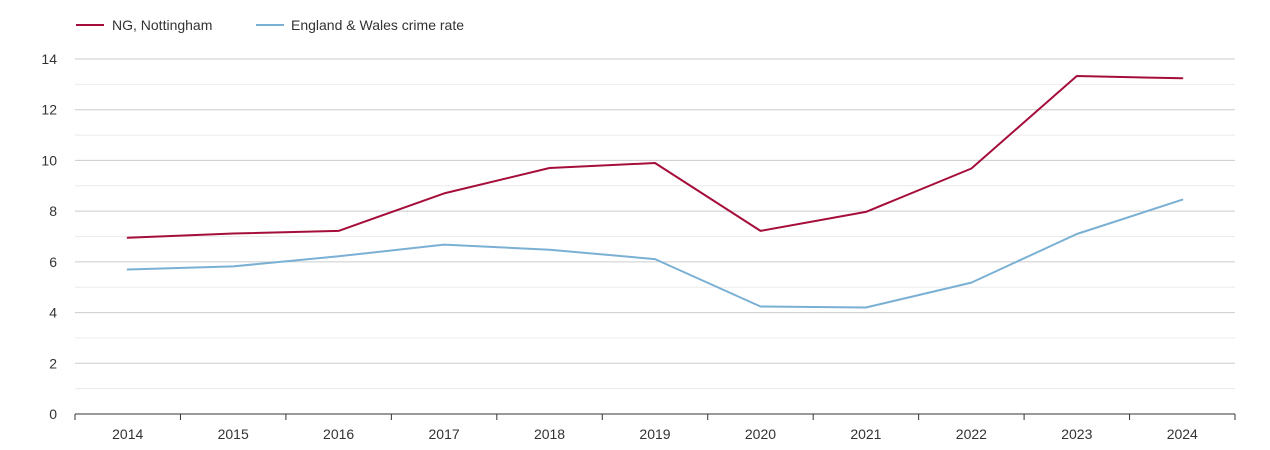 This screenshot has height=450, width=1270. What do you see at coordinates (53, 313) in the screenshot?
I see `y-tick-label: 4` at bounding box center [53, 313].